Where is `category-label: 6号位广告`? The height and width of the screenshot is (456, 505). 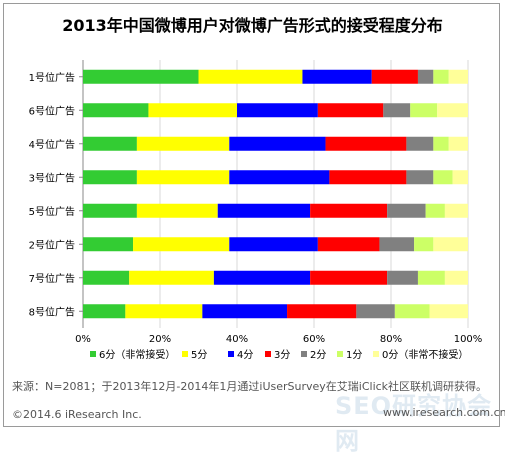
category-label: 6号位广告 is located at coordinates (52, 110).